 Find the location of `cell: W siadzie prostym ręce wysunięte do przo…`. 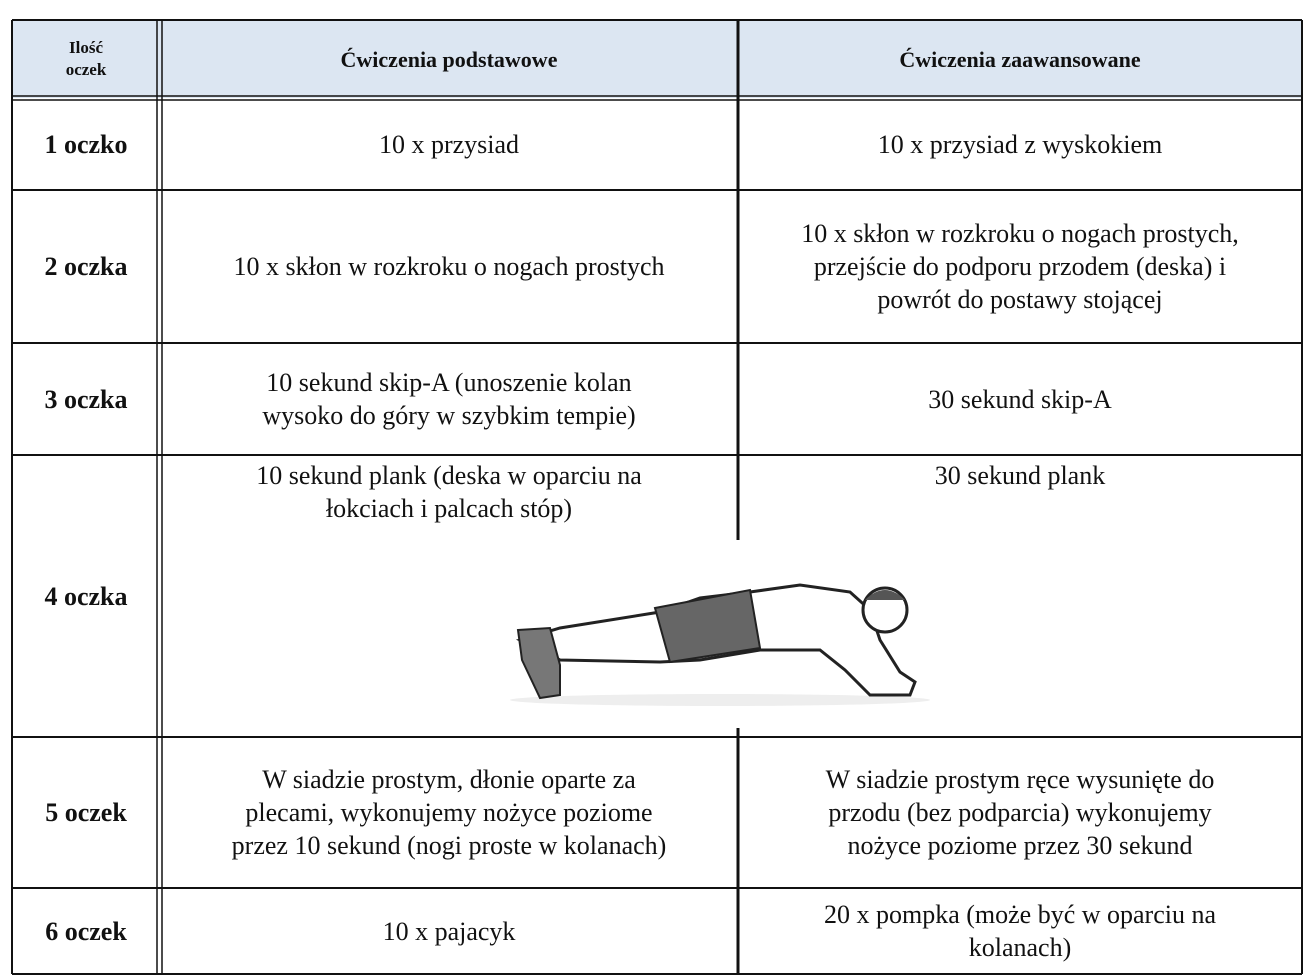

cell: W siadzie prostym ręce wysunięte do przo… is located at coordinates (1020, 812).